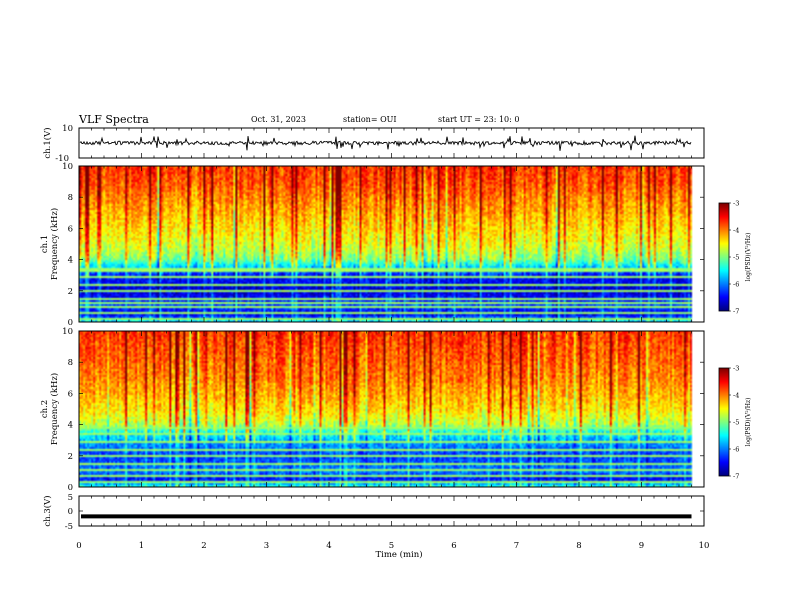  I want to click on ch1-colorbar-gradient, so click(724, 257).